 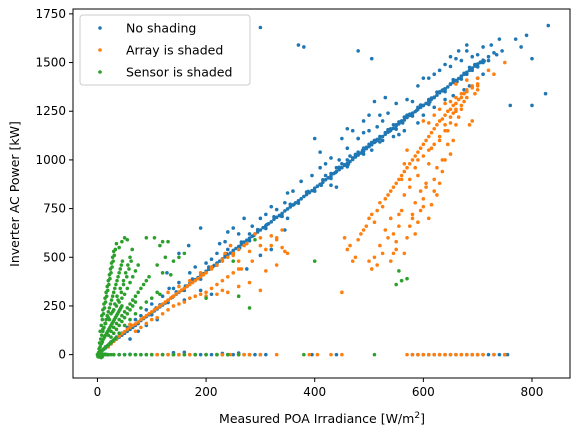 I want to click on legend-box, so click(x=165, y=50).